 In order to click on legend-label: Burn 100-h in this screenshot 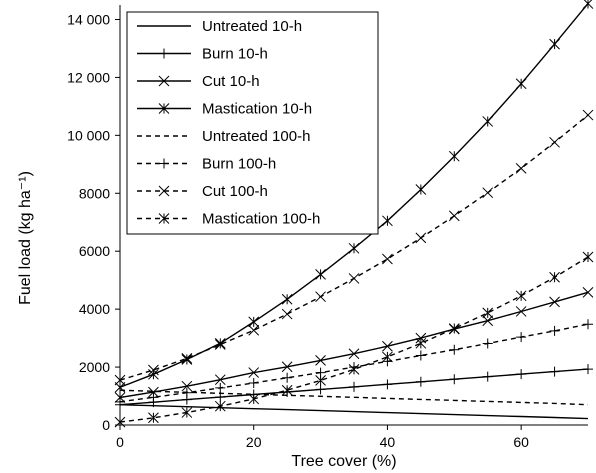, I will do `click(239, 164)`.